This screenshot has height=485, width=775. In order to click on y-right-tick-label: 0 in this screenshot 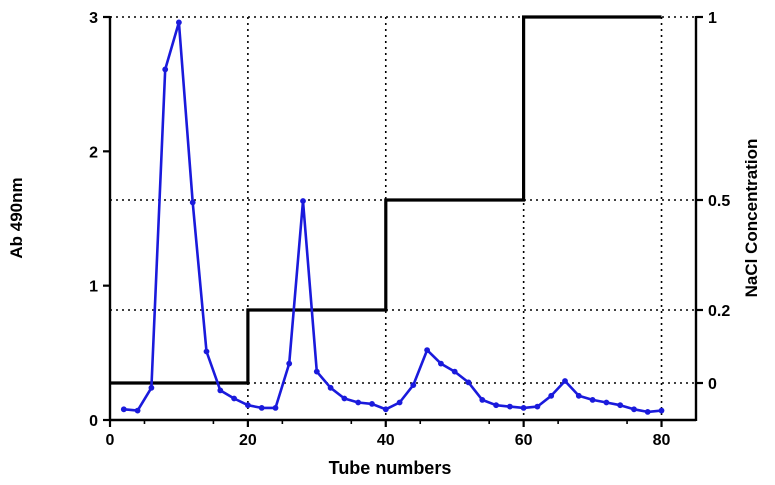, I will do `click(712, 384)`.